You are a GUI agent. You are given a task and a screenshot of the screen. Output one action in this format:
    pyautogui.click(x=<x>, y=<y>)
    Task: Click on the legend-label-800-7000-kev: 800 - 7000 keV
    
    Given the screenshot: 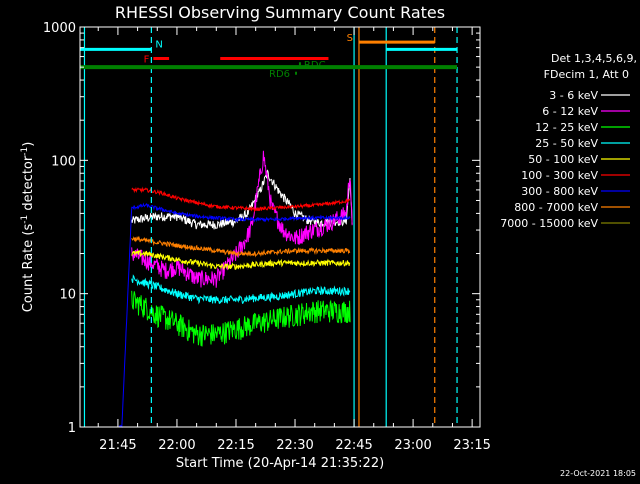 What is the action you would take?
    pyautogui.click(x=556, y=207)
    